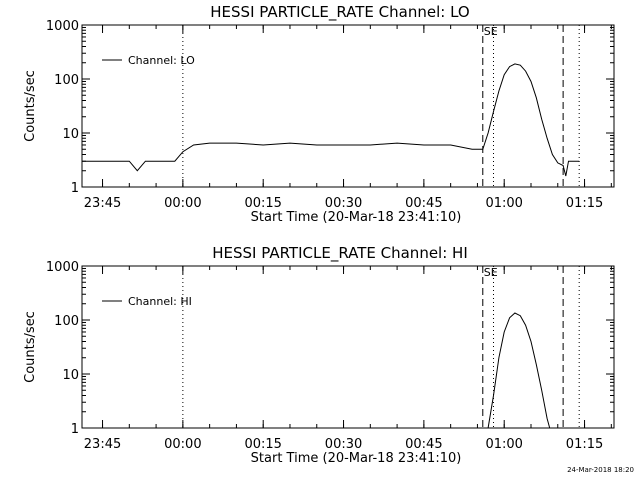 The height and width of the screenshot is (480, 640). I want to click on footer-timestamp: 24-Mar-2018 18:20, so click(600, 470).